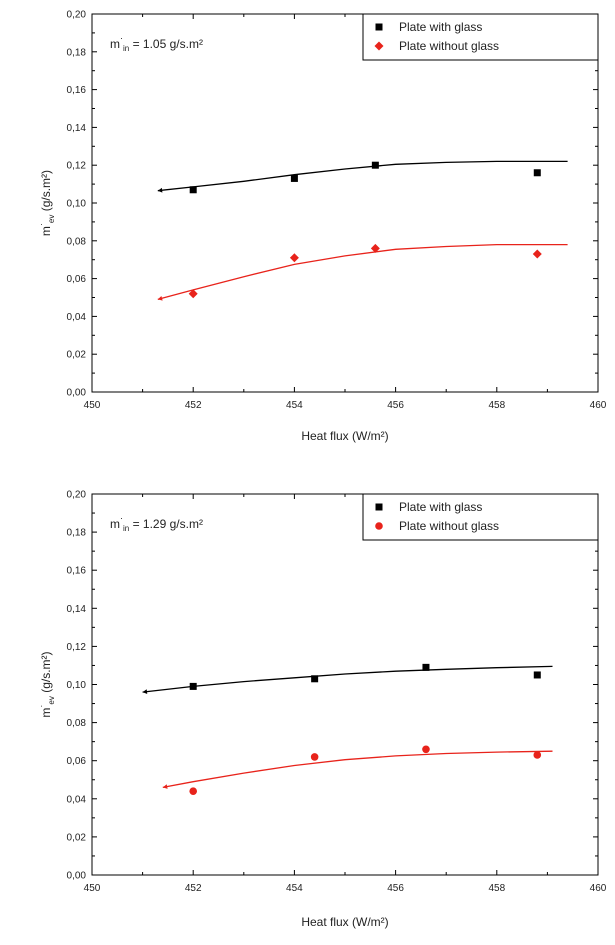 The width and height of the screenshot is (615, 945). I want to click on flow-rate-annotation: m·in = 1.05 g/s.m², so click(156, 43).